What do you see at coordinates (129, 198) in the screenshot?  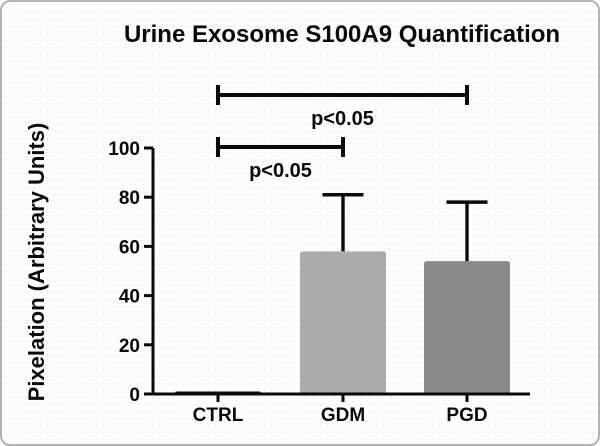 I see `y-tick-label: 80` at bounding box center [129, 198].